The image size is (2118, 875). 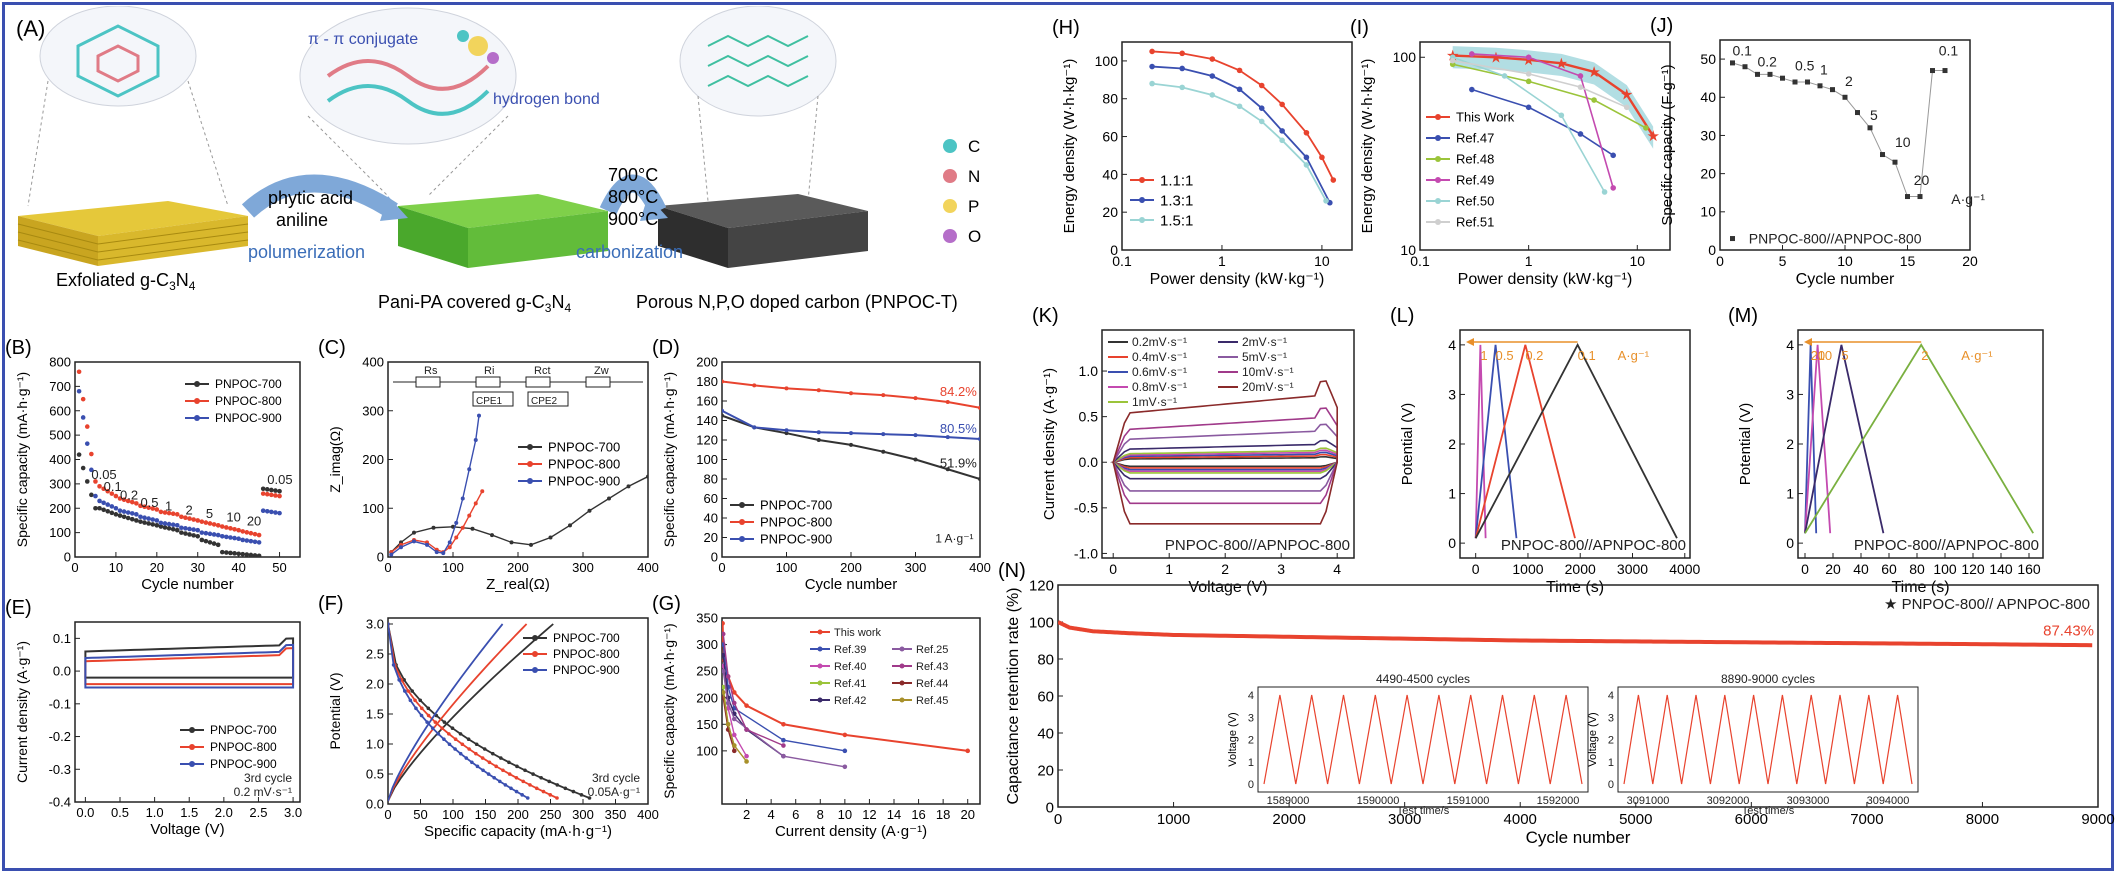 I want to click on hydrogen-bond-label: hydrogen bond, so click(x=546, y=99).